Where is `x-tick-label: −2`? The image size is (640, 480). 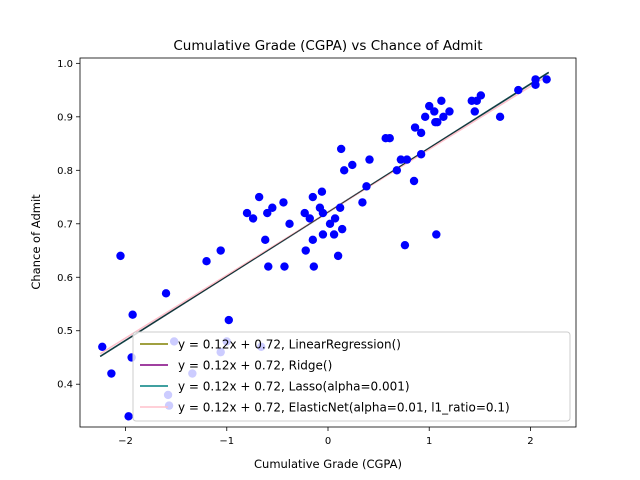
x-tick-label: −2 is located at coordinates (125, 441).